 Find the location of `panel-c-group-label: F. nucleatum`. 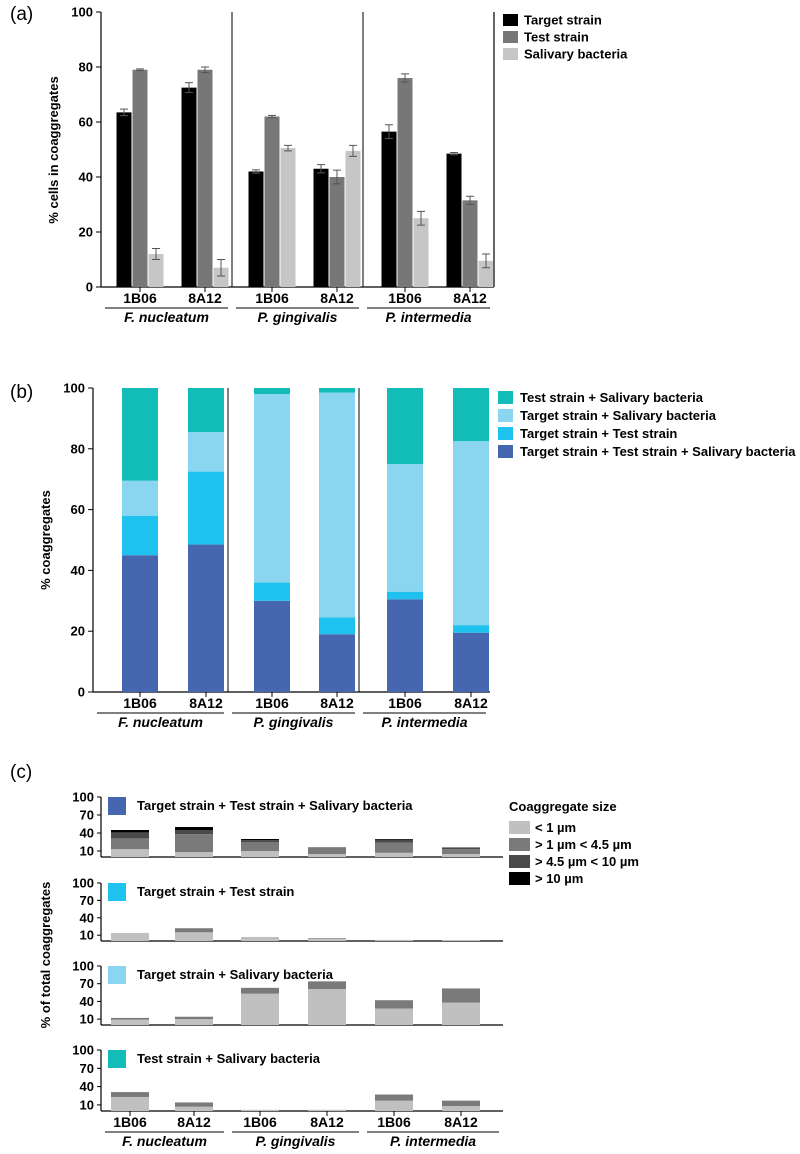

panel-c-group-label: F. nucleatum is located at coordinates (164, 1141).